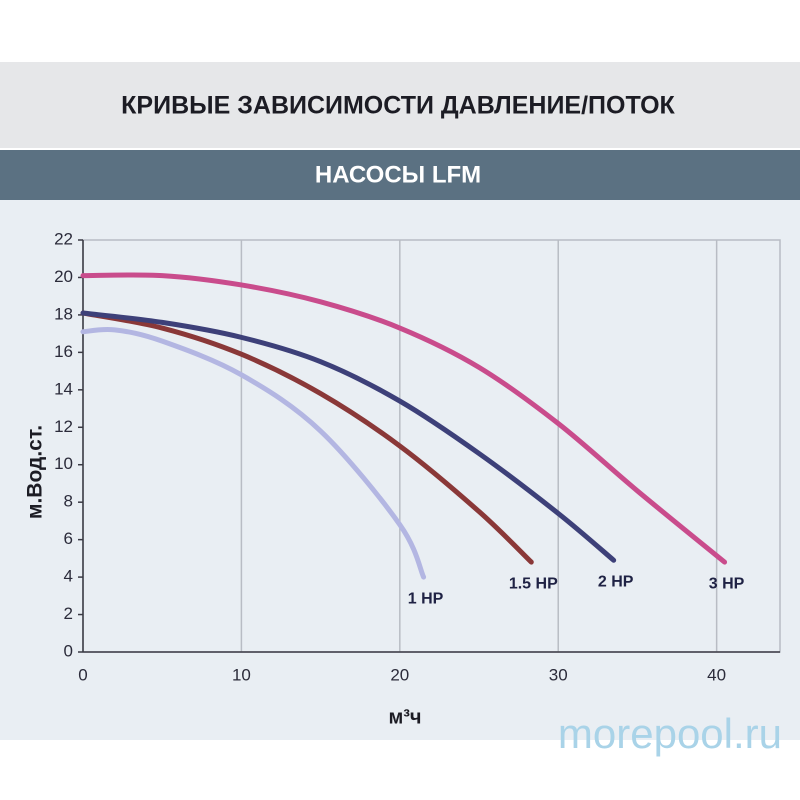 This screenshot has height=800, width=800. I want to click on x-axis-label: м³ч, so click(404, 717).